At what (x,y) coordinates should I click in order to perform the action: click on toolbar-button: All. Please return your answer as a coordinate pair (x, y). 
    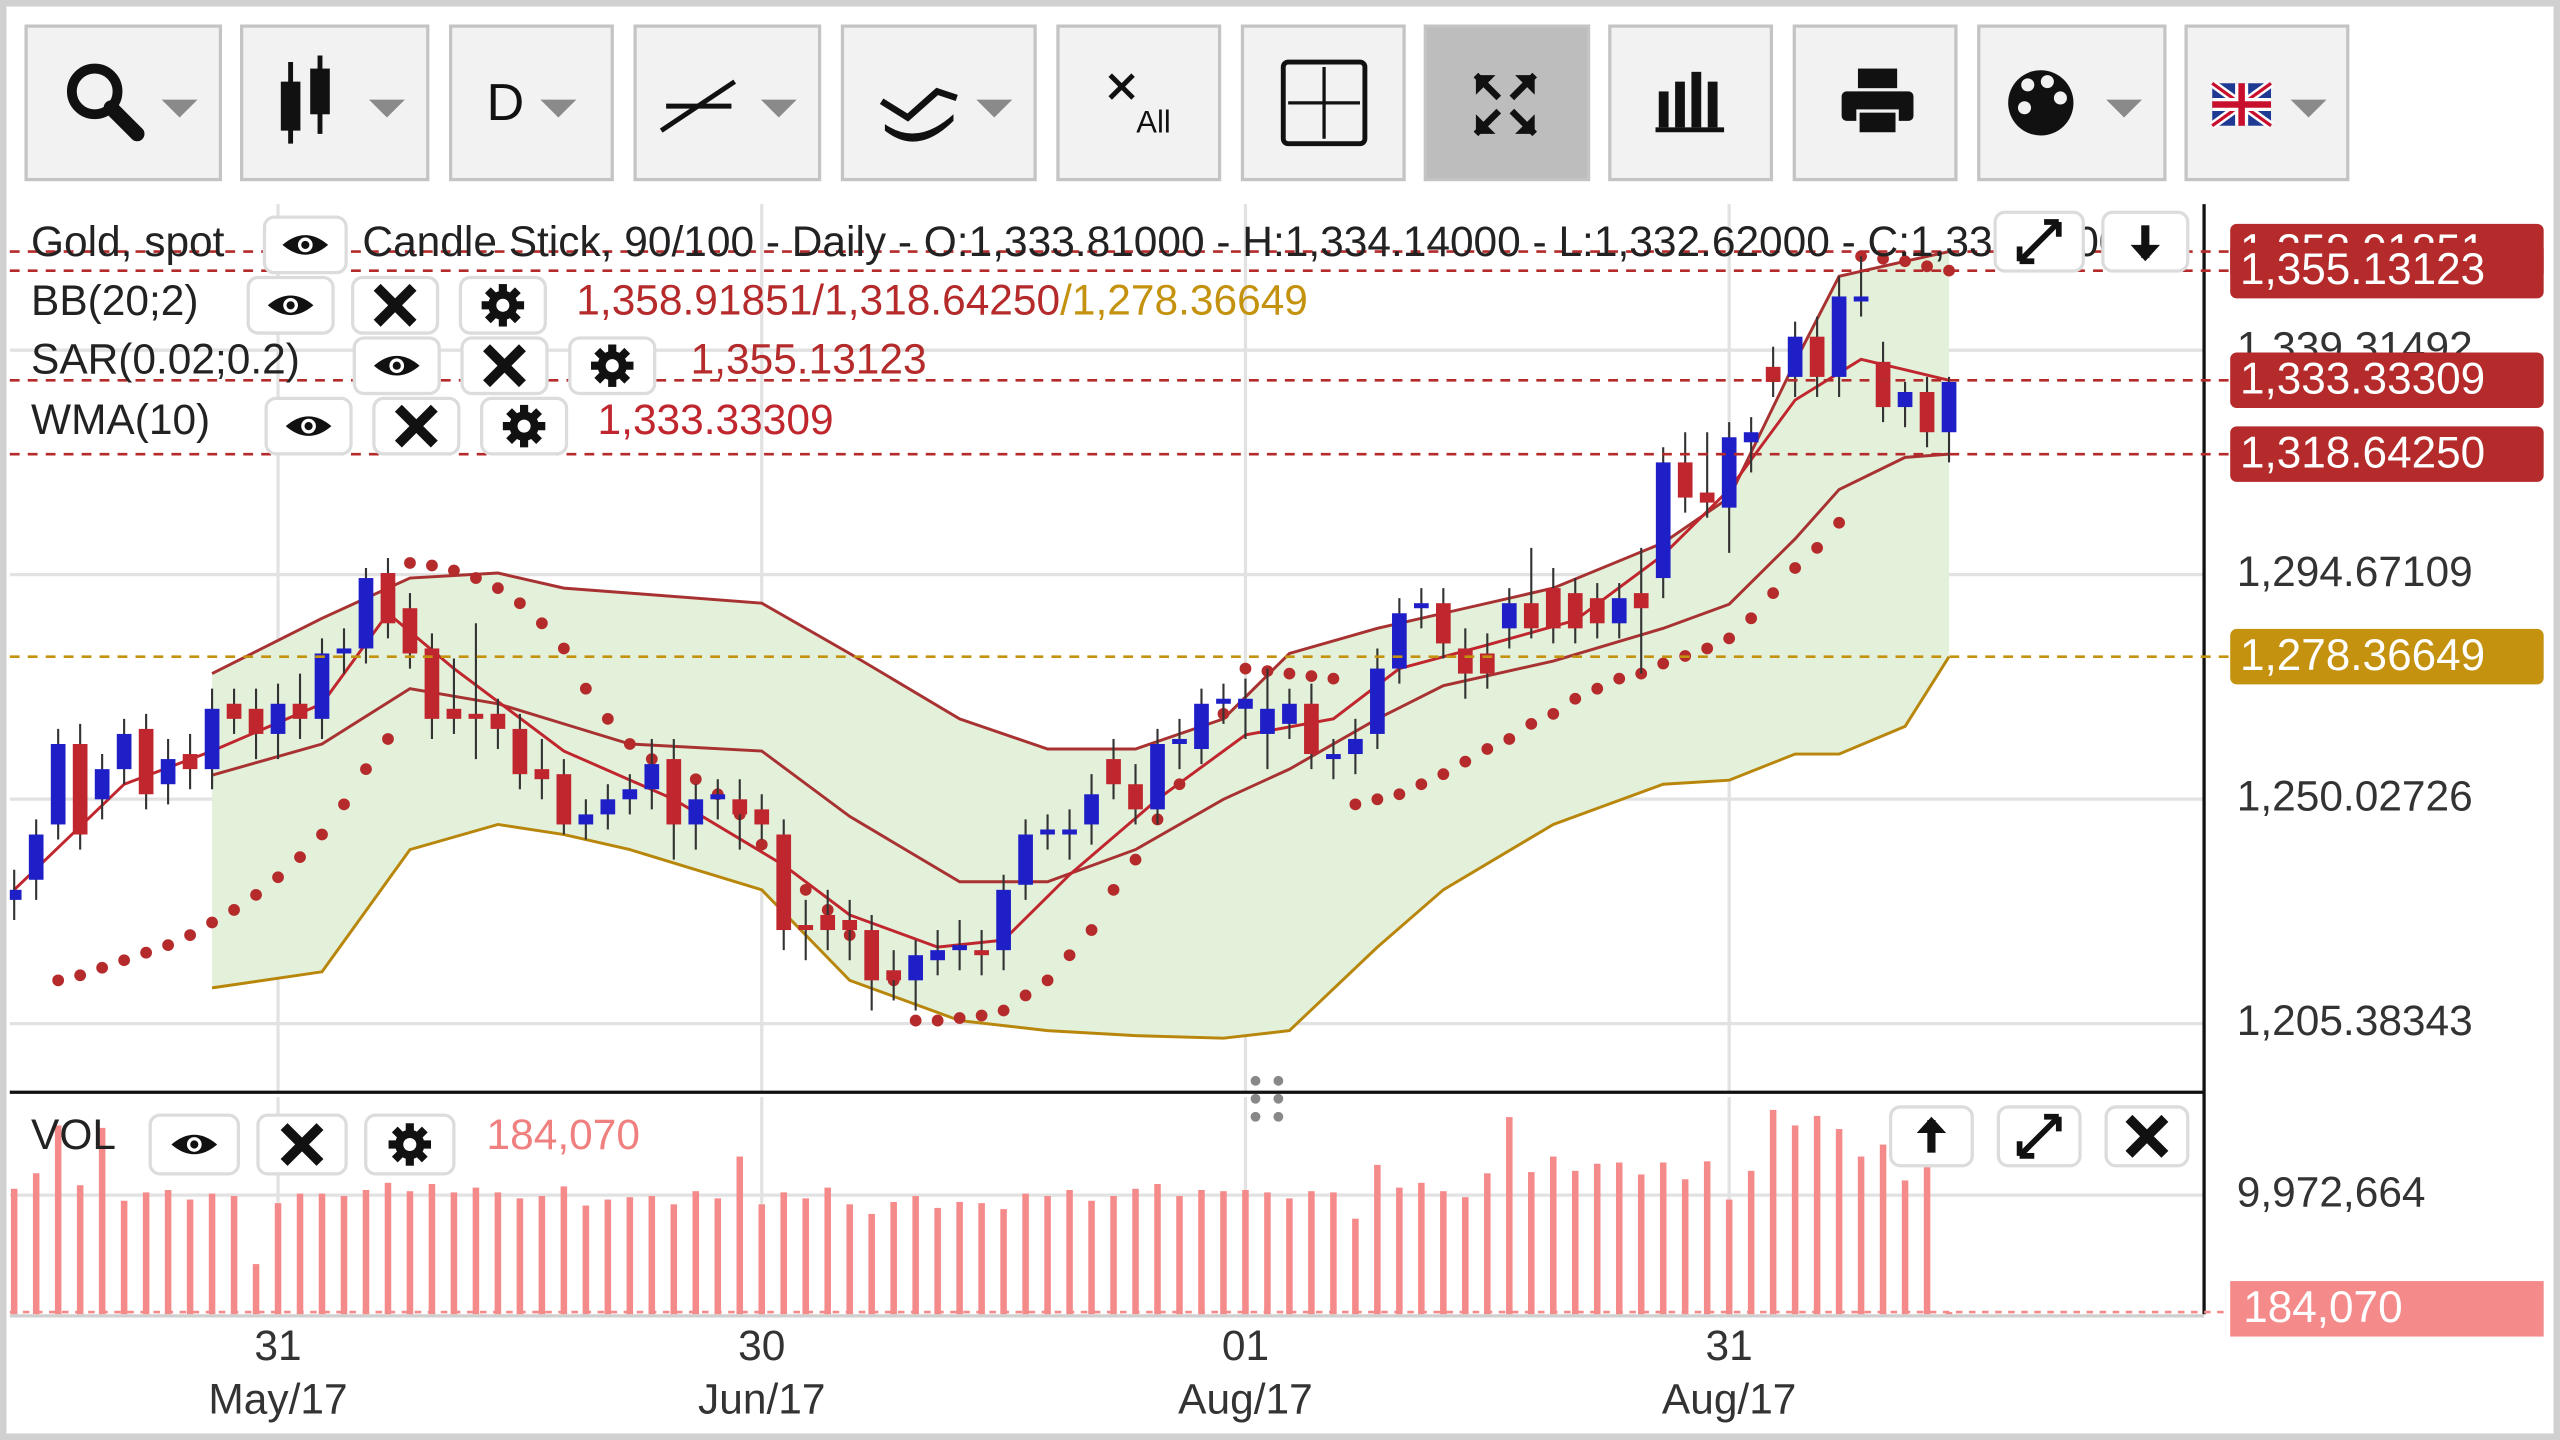
    Looking at the image, I should click on (1139, 103).